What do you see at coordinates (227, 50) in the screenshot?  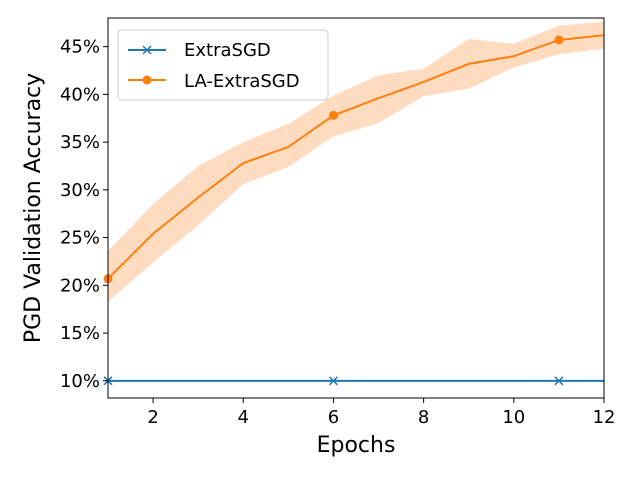 I see `legend-label-extrasgd: ExtraSGD` at bounding box center [227, 50].